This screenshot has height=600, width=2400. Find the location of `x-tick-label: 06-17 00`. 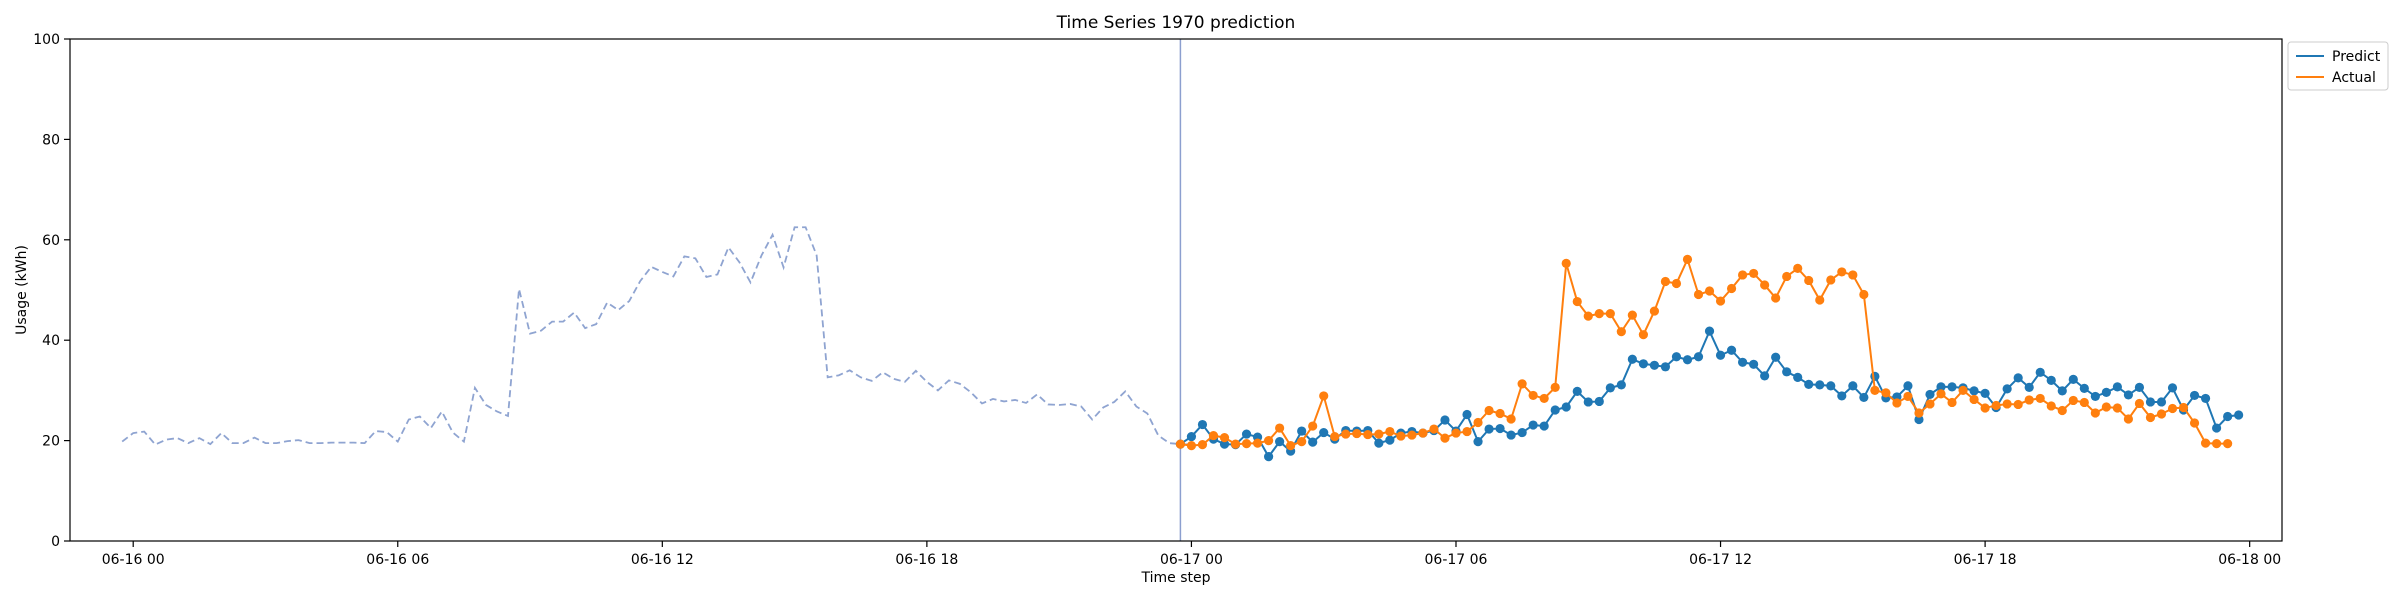

x-tick-label: 06-17 00 is located at coordinates (1191, 560).